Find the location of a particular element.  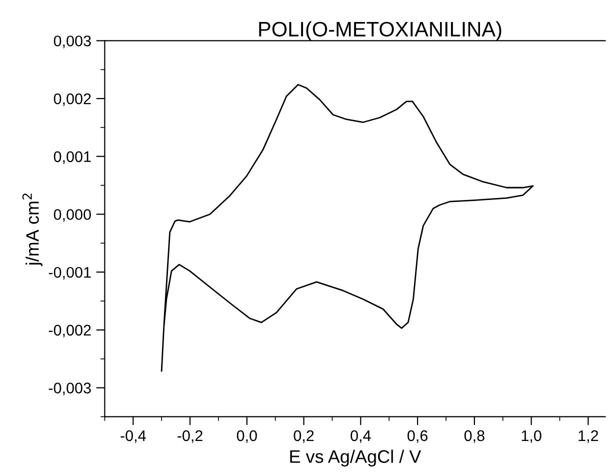

x-tick-label: 1,2 is located at coordinates (588, 436).